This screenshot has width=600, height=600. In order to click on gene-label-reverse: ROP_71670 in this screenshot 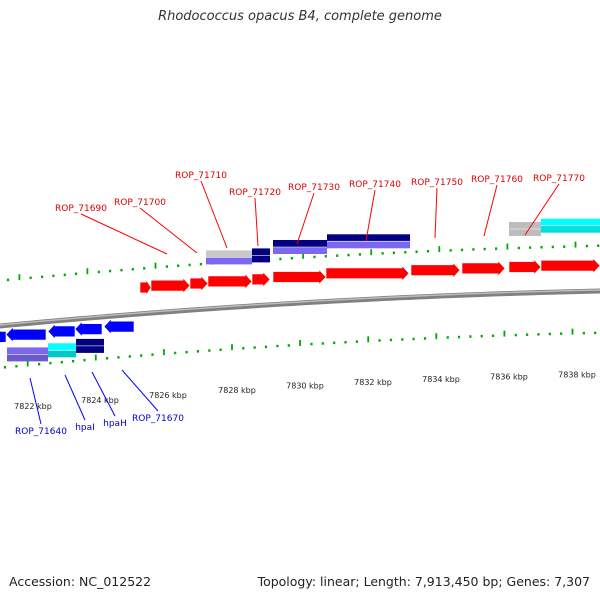, I will do `click(158, 419)`.